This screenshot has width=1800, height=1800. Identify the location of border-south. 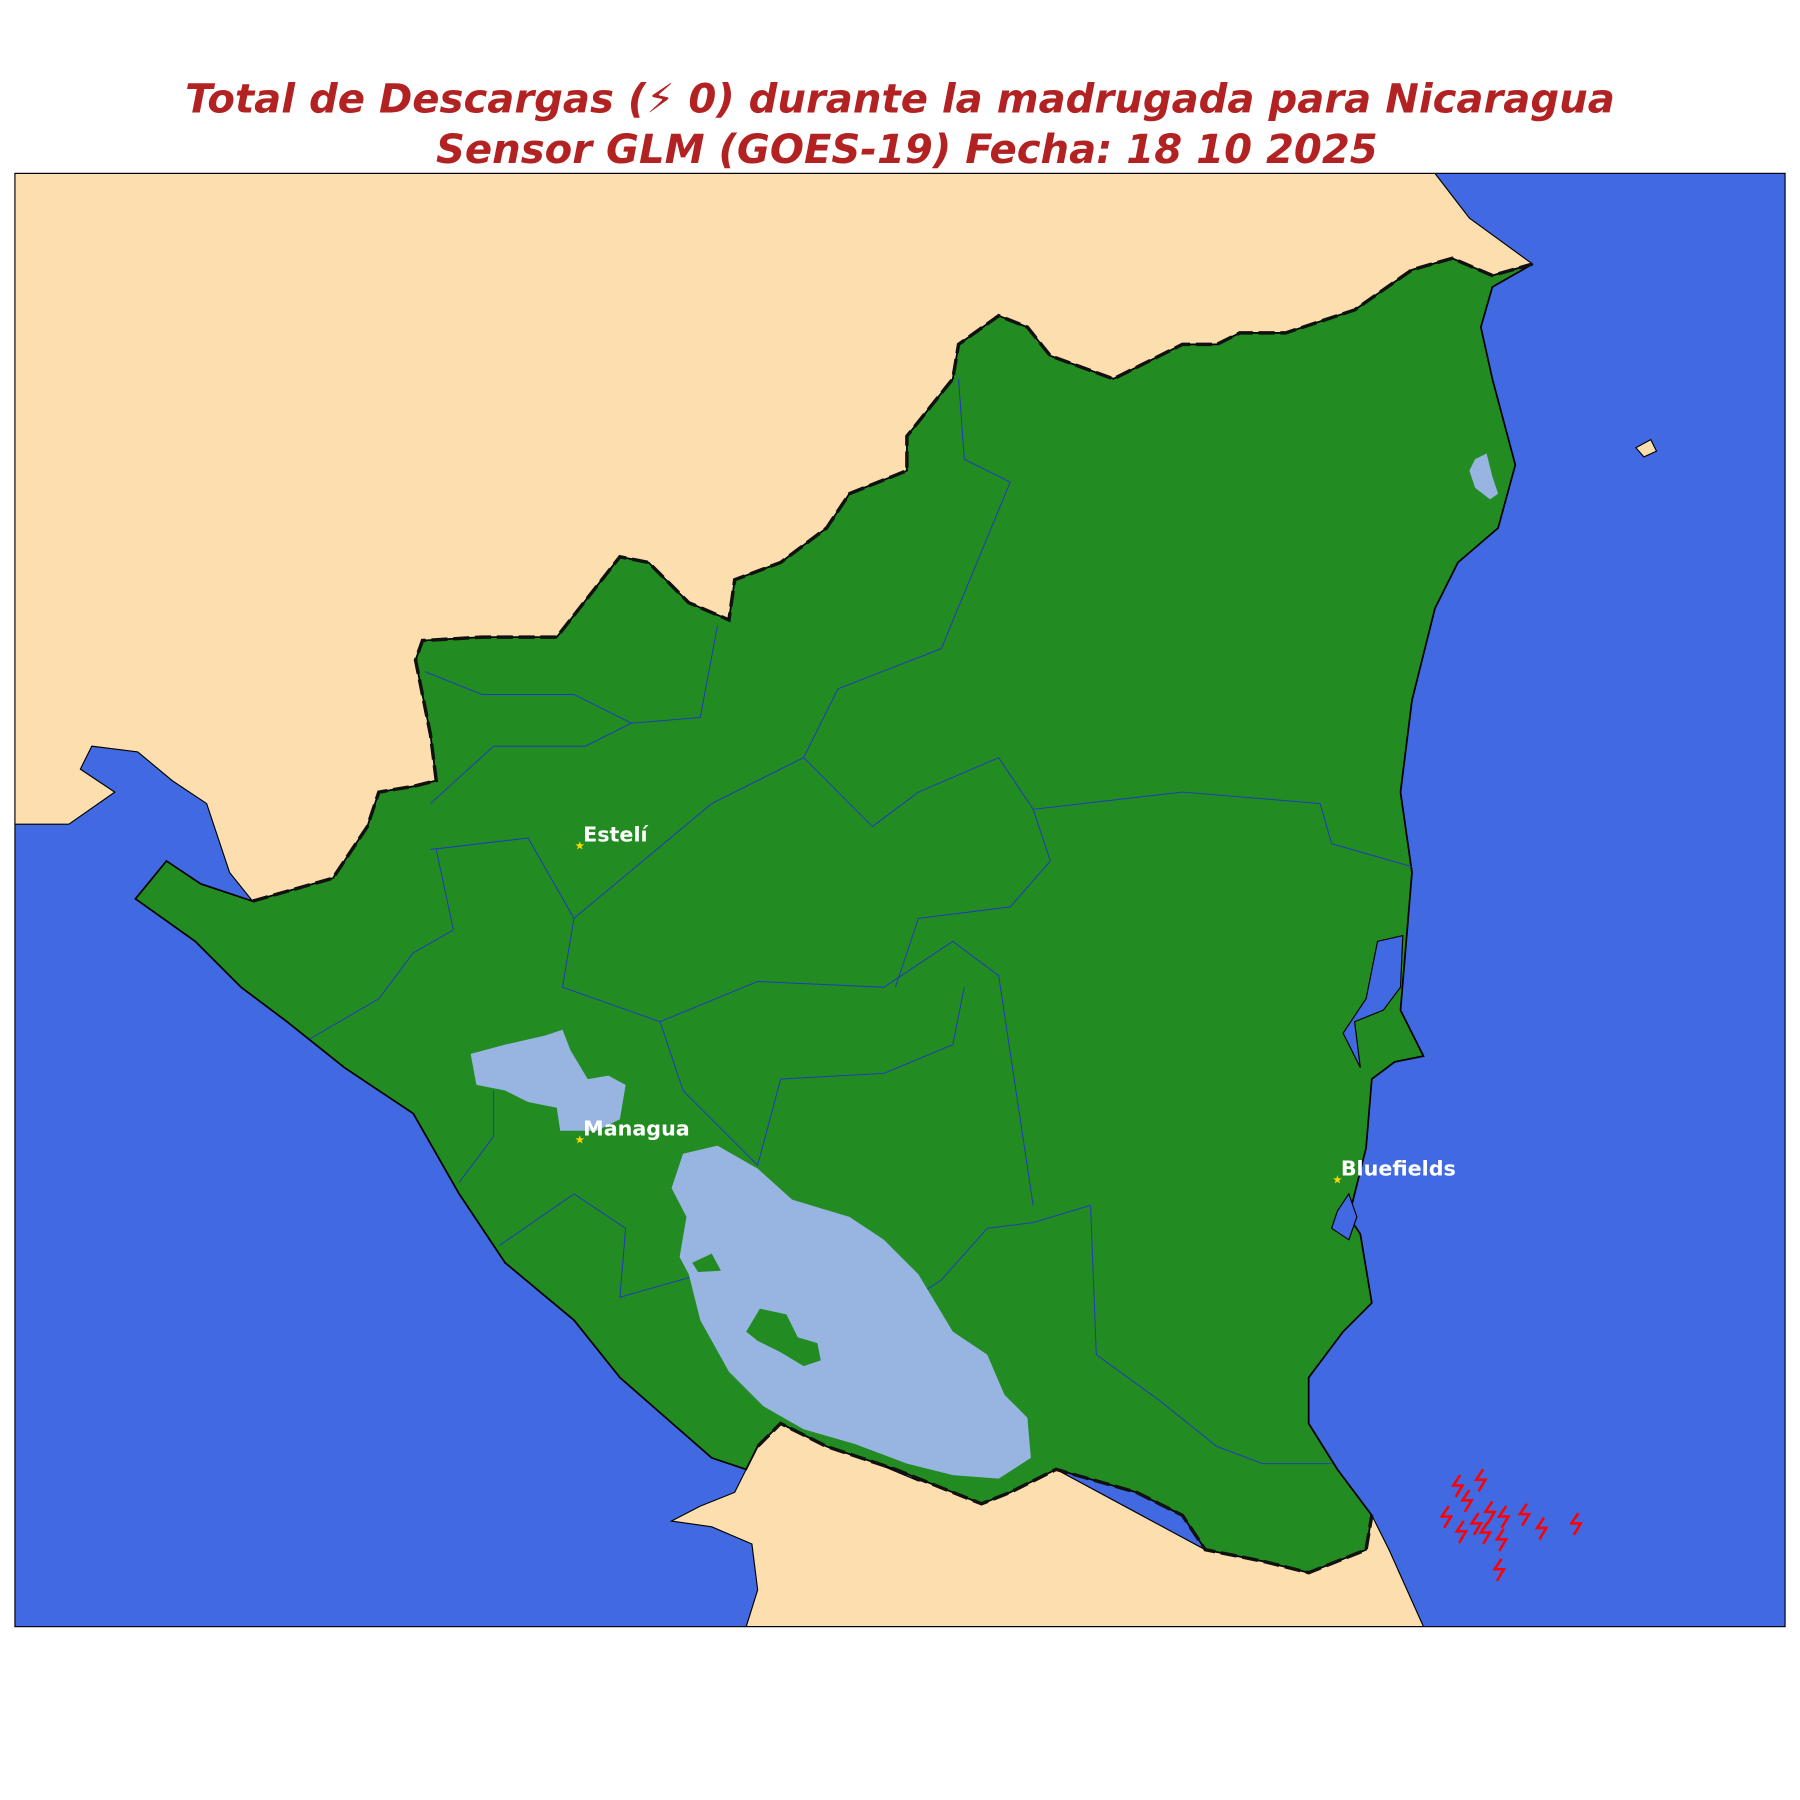
(1065, 1498).